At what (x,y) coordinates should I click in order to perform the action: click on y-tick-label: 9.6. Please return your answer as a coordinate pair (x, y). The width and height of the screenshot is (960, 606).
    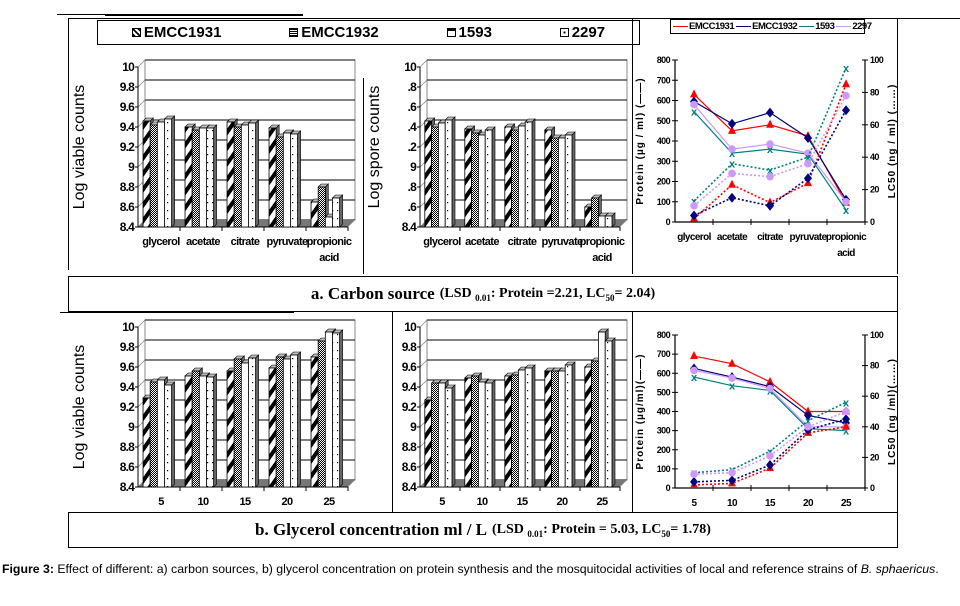
    Looking at the image, I should click on (127, 367).